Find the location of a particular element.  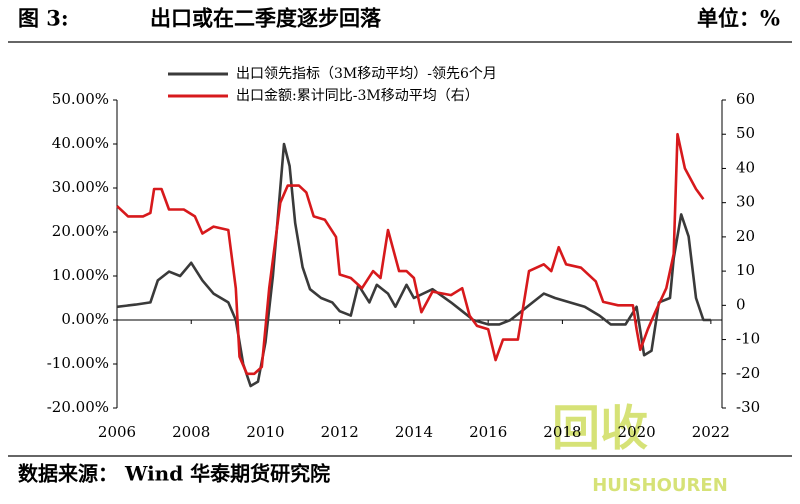

x-tick-label: 2006 is located at coordinates (117, 432).